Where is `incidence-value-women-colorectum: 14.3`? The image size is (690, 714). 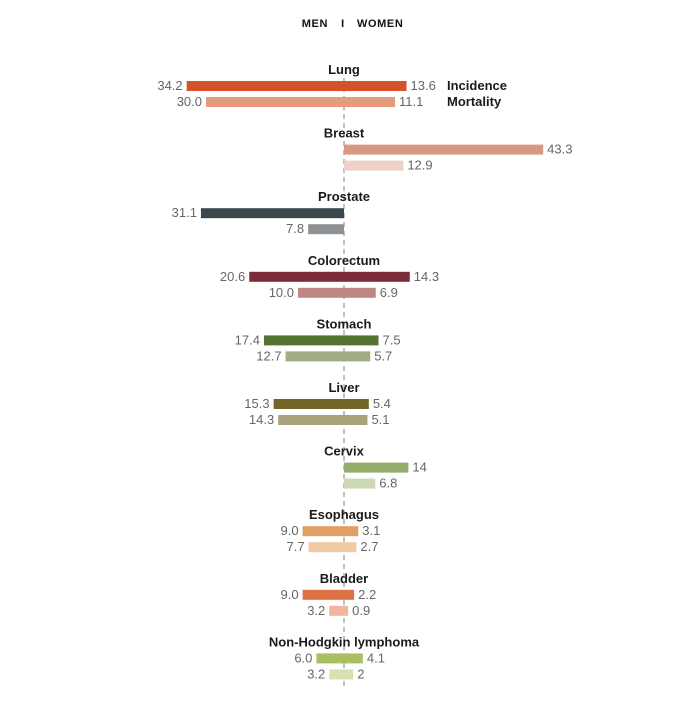
incidence-value-women-colorectum: 14.3 is located at coordinates (426, 276).